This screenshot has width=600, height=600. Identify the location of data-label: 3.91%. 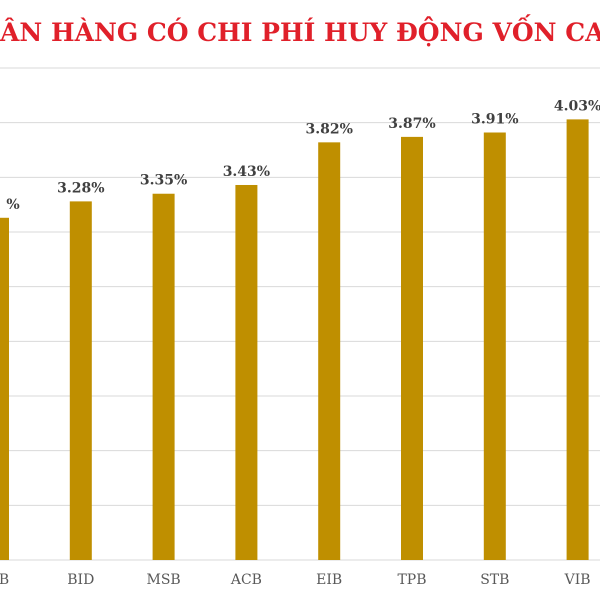
(494, 120).